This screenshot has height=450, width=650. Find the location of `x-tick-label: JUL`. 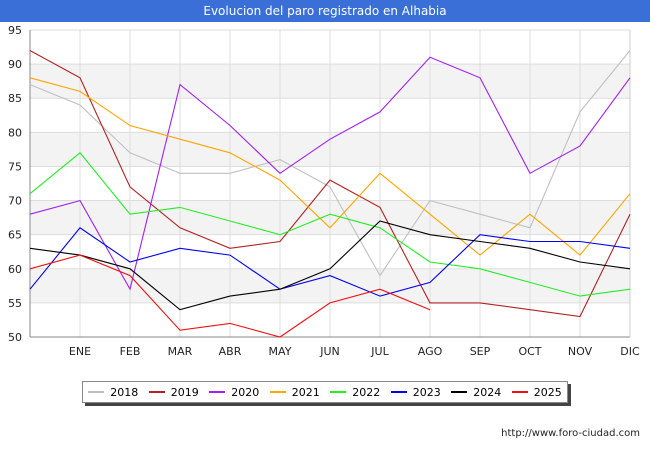

x-tick-label: JUL is located at coordinates (379, 351).